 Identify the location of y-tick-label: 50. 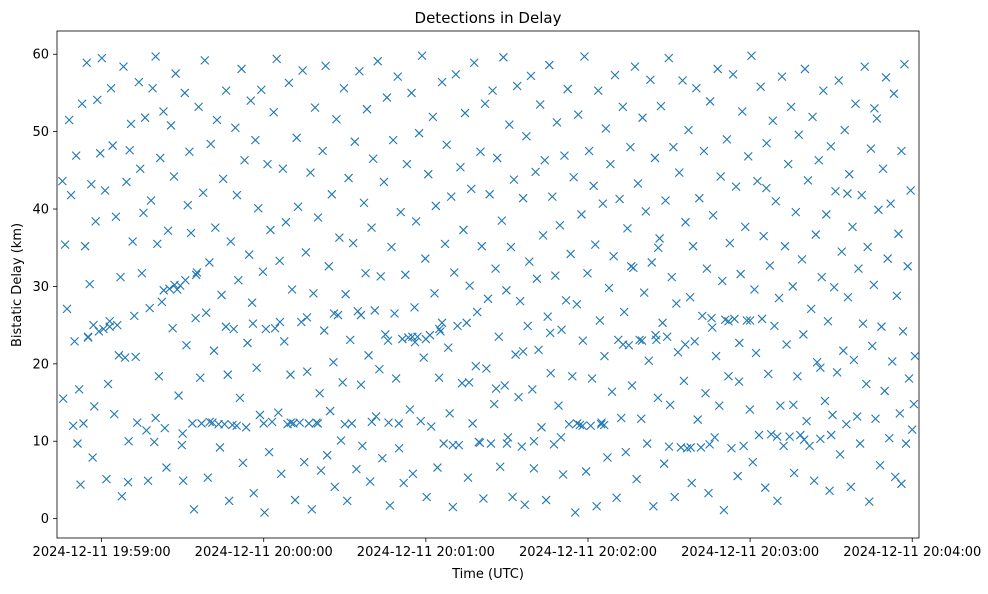
(40, 132).